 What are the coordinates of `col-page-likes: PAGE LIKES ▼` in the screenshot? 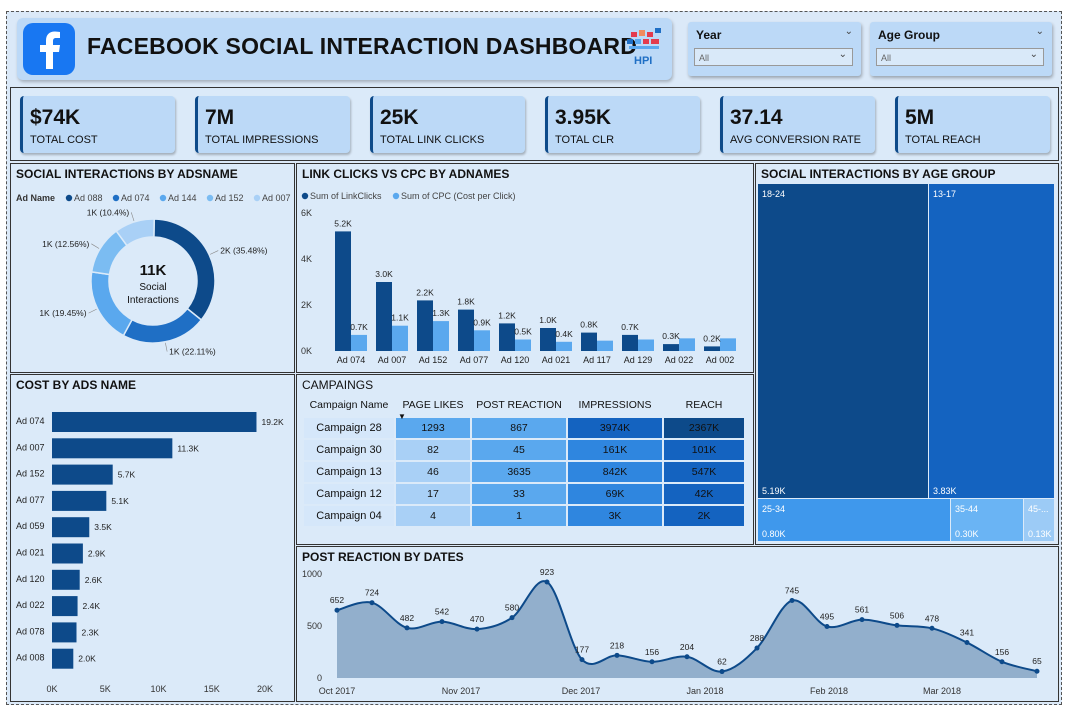 It's located at (433, 407).